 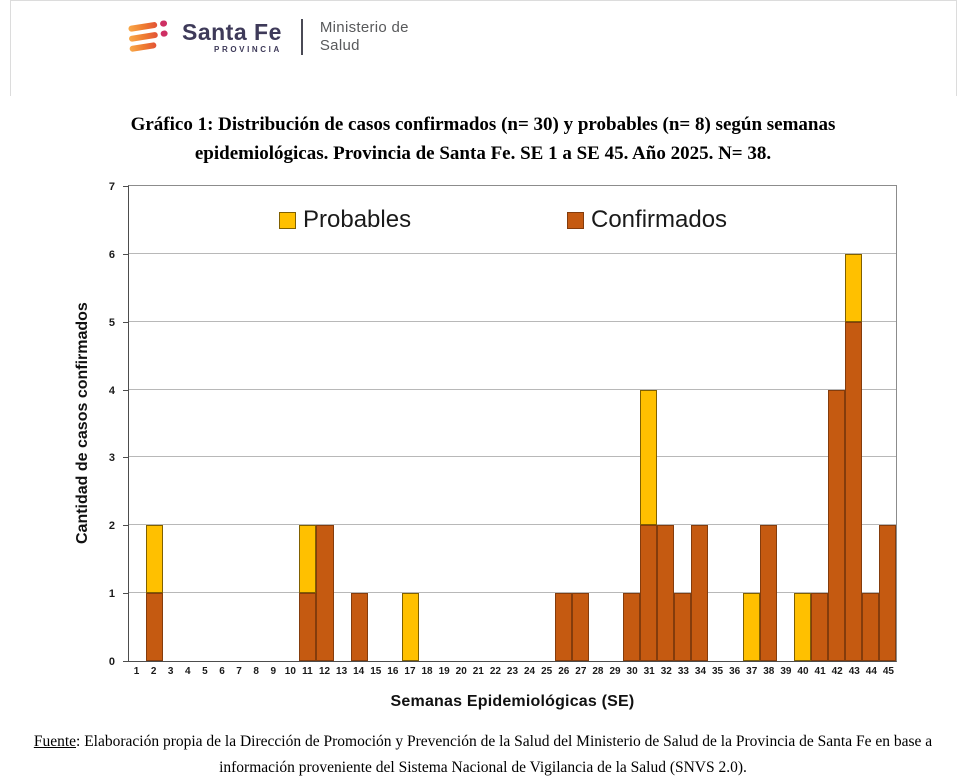 What do you see at coordinates (64, 424) in the screenshot?
I see `y-axis: 0 1 2 3 4 5 6 7` at bounding box center [64, 424].